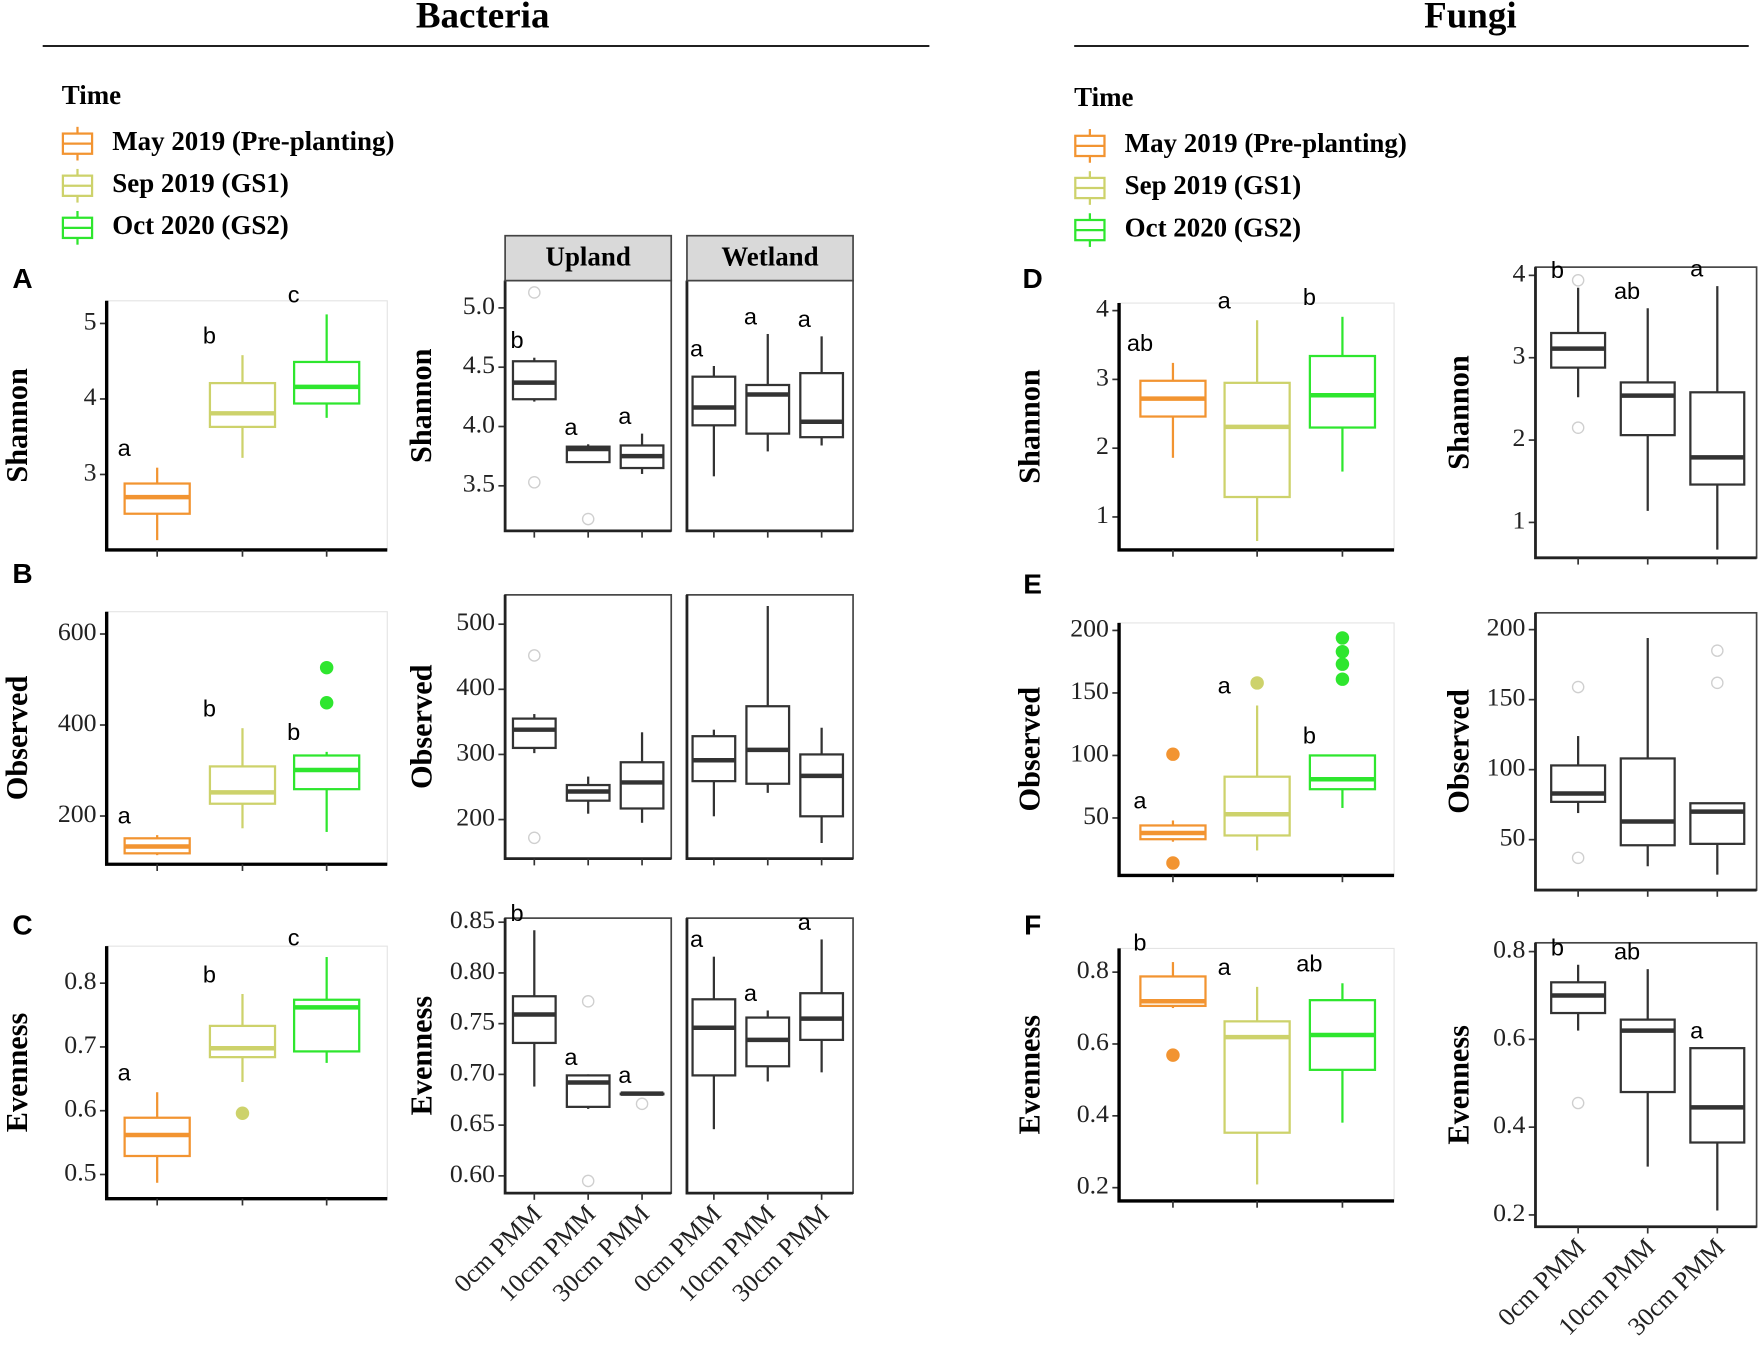 Image resolution: width=1760 pixels, height=1348 pixels. What do you see at coordinates (472, 919) in the screenshot?
I see `y-tick-label: 0.85` at bounding box center [472, 919].